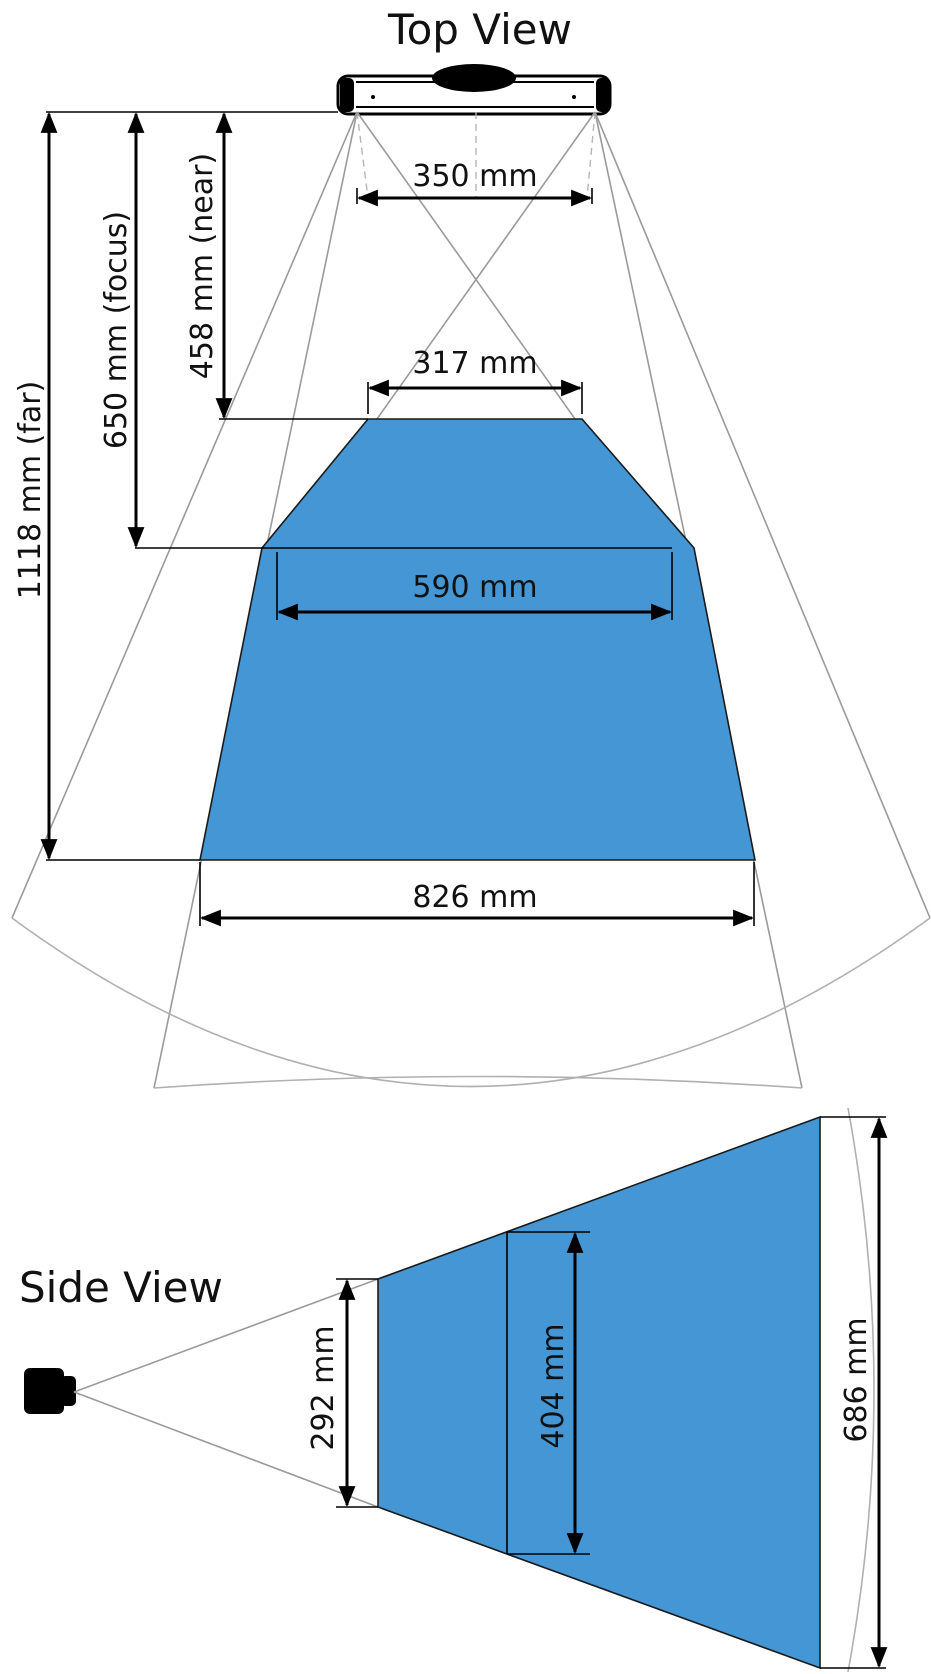 This screenshot has width=931, height=1674. I want to click on focus-width-label: 590 mm, so click(474, 587).